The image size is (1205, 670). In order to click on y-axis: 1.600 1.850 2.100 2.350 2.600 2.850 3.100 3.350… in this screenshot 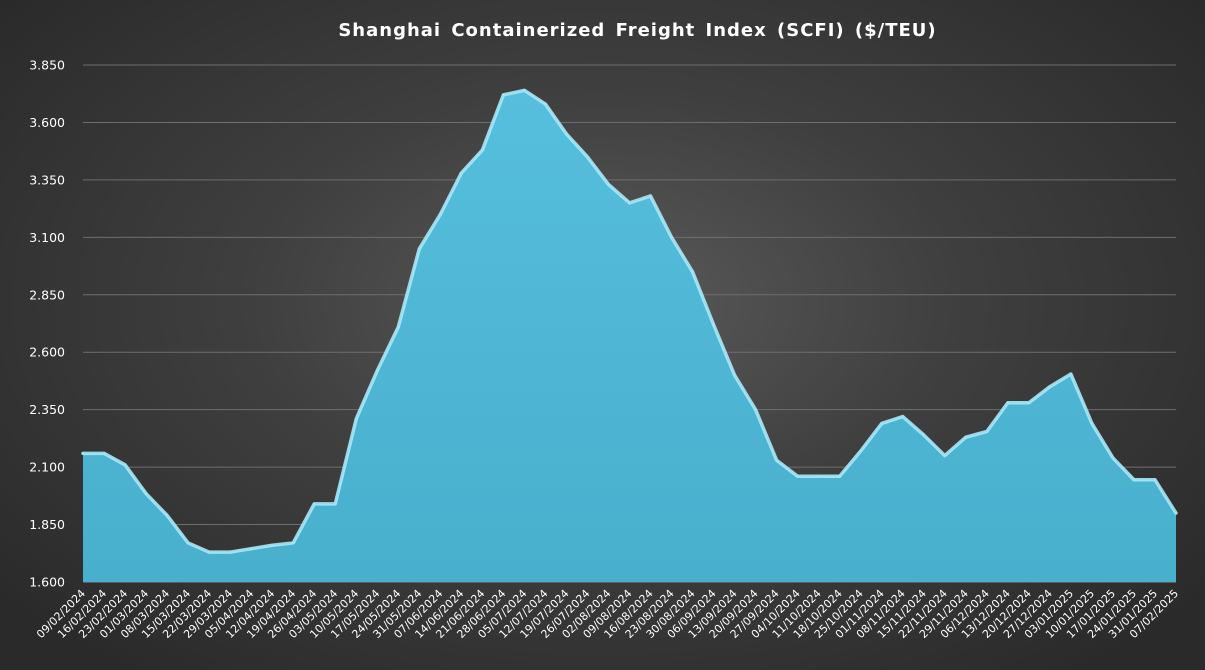, I will do `click(47, 324)`.